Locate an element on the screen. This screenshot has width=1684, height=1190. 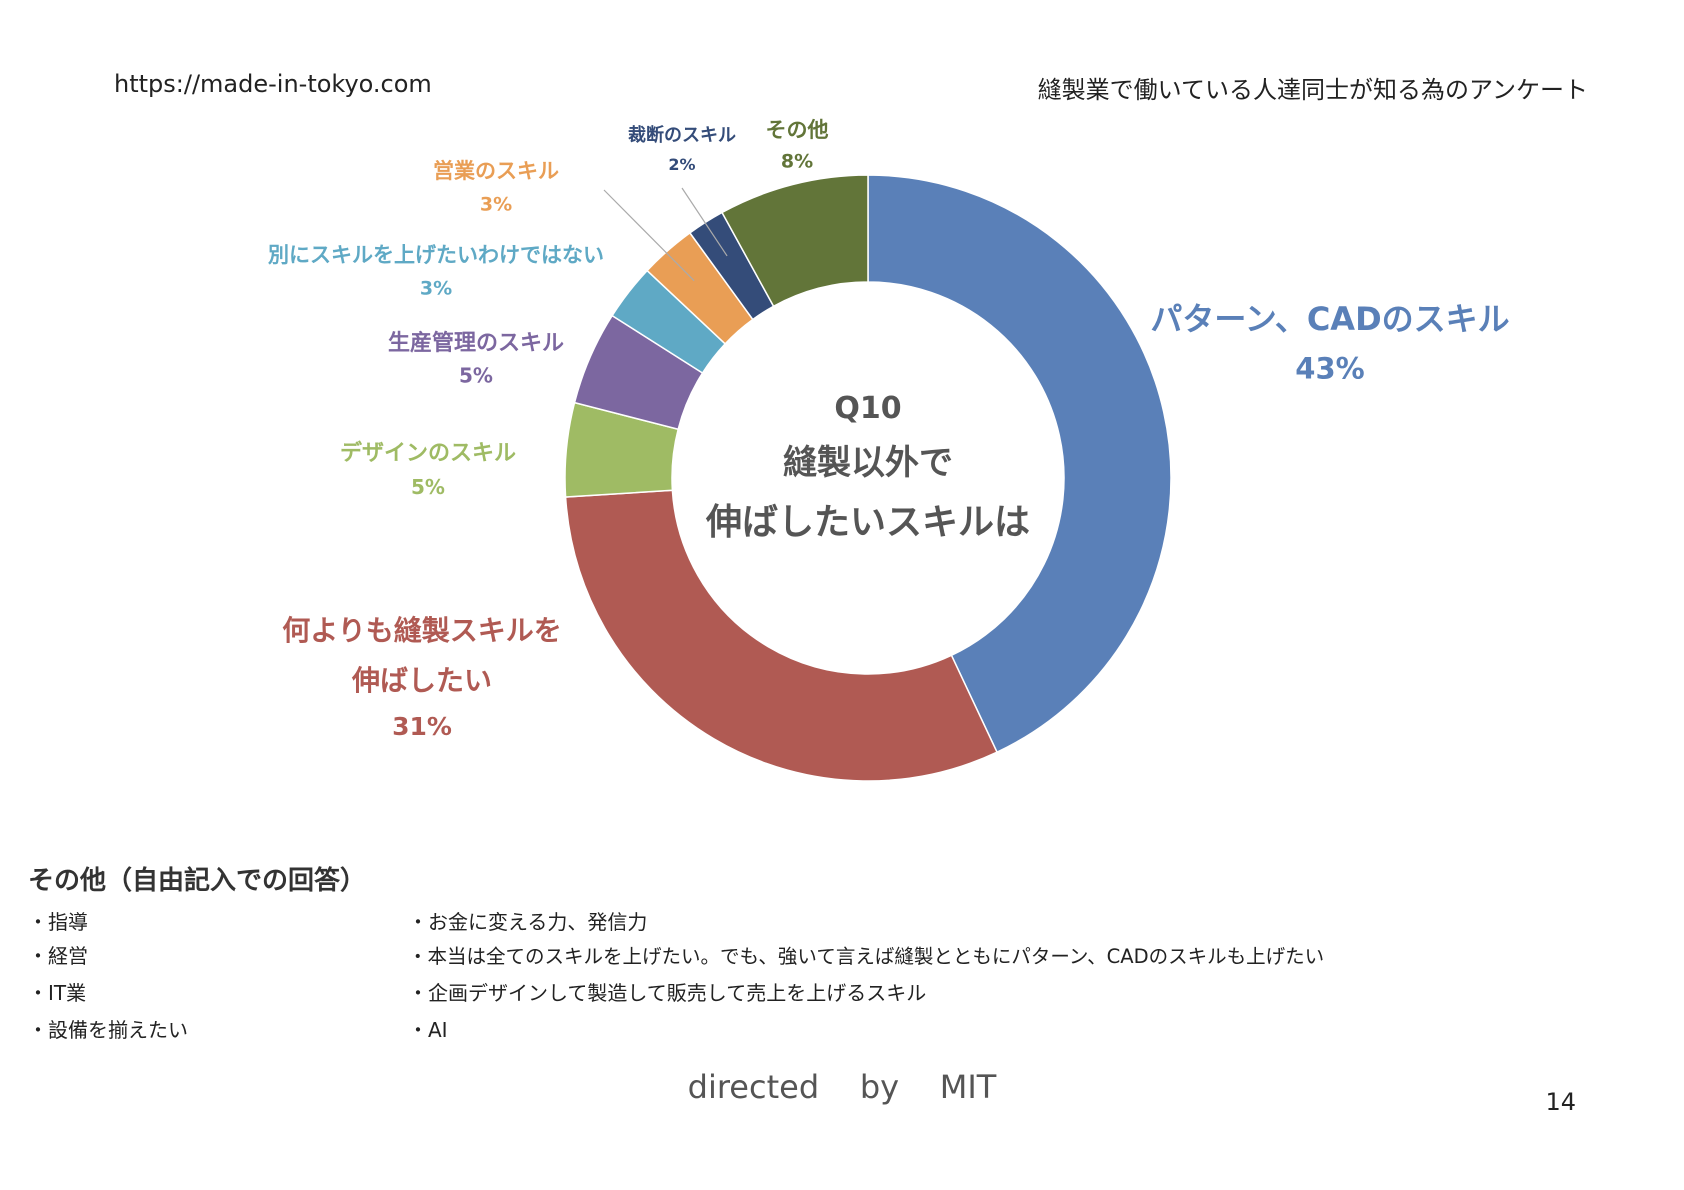
slice-label-8: その他 is located at coordinates (797, 130).